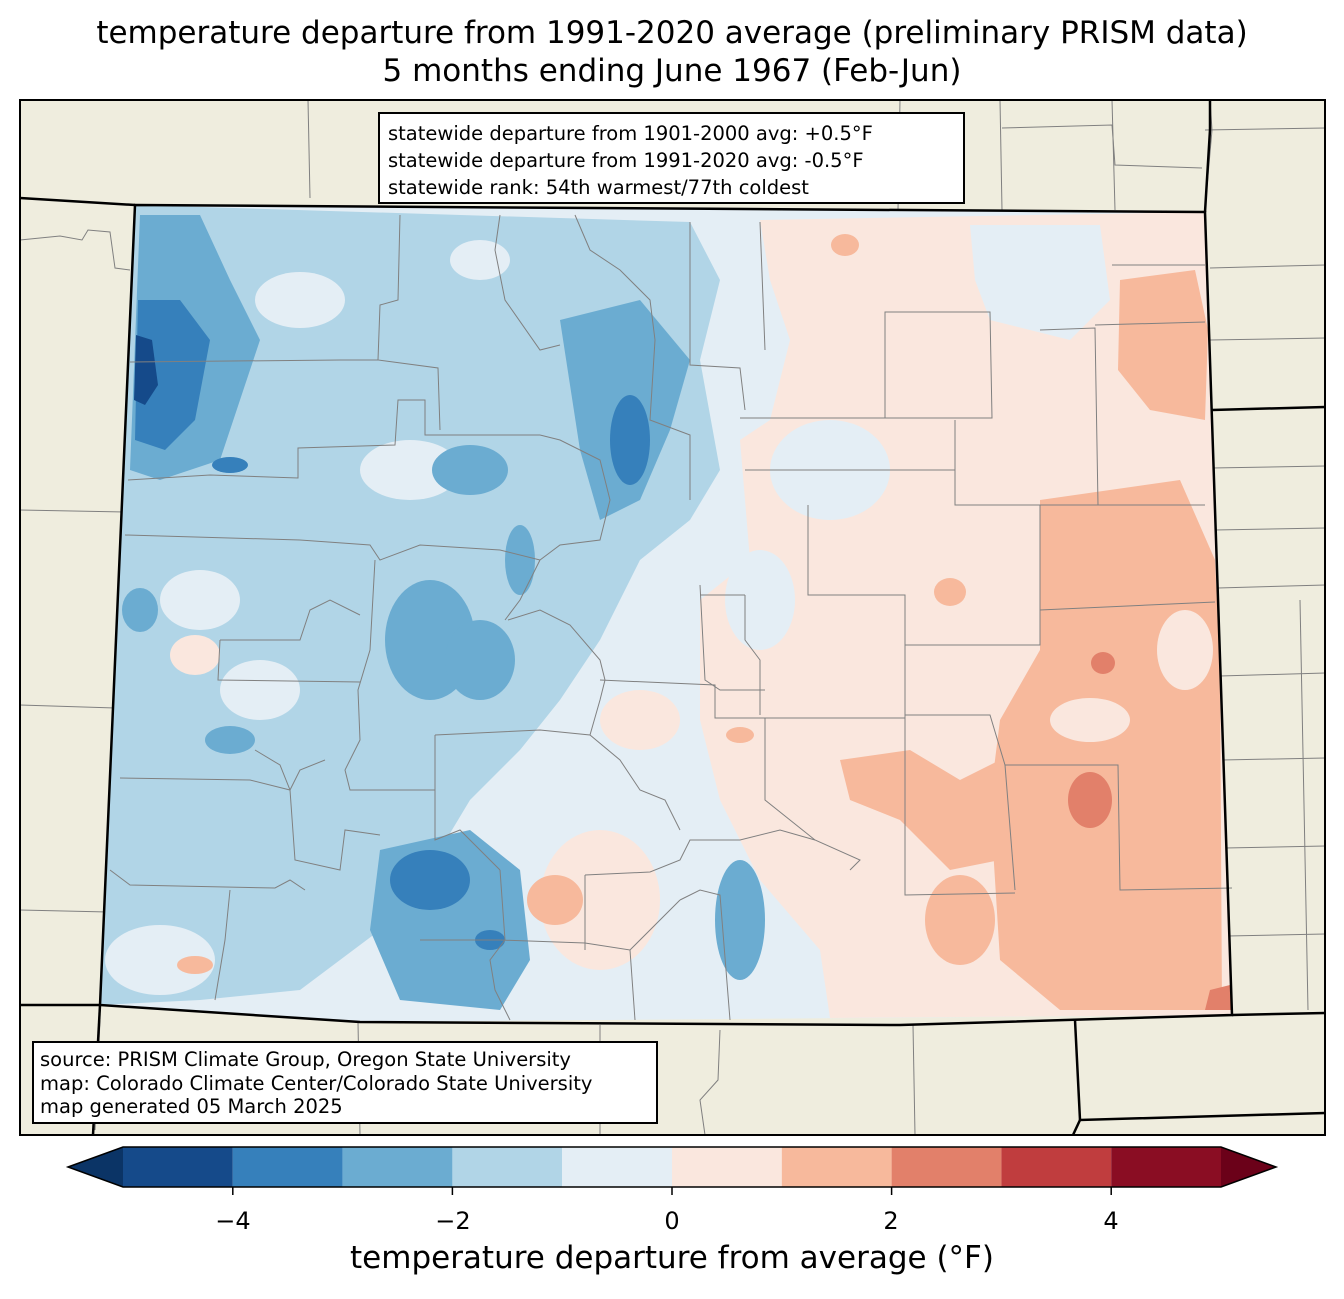  Describe the element at coordinates (672, 1258) in the screenshot. I see `colorbar-label: temperature departure from average (°F)` at that location.